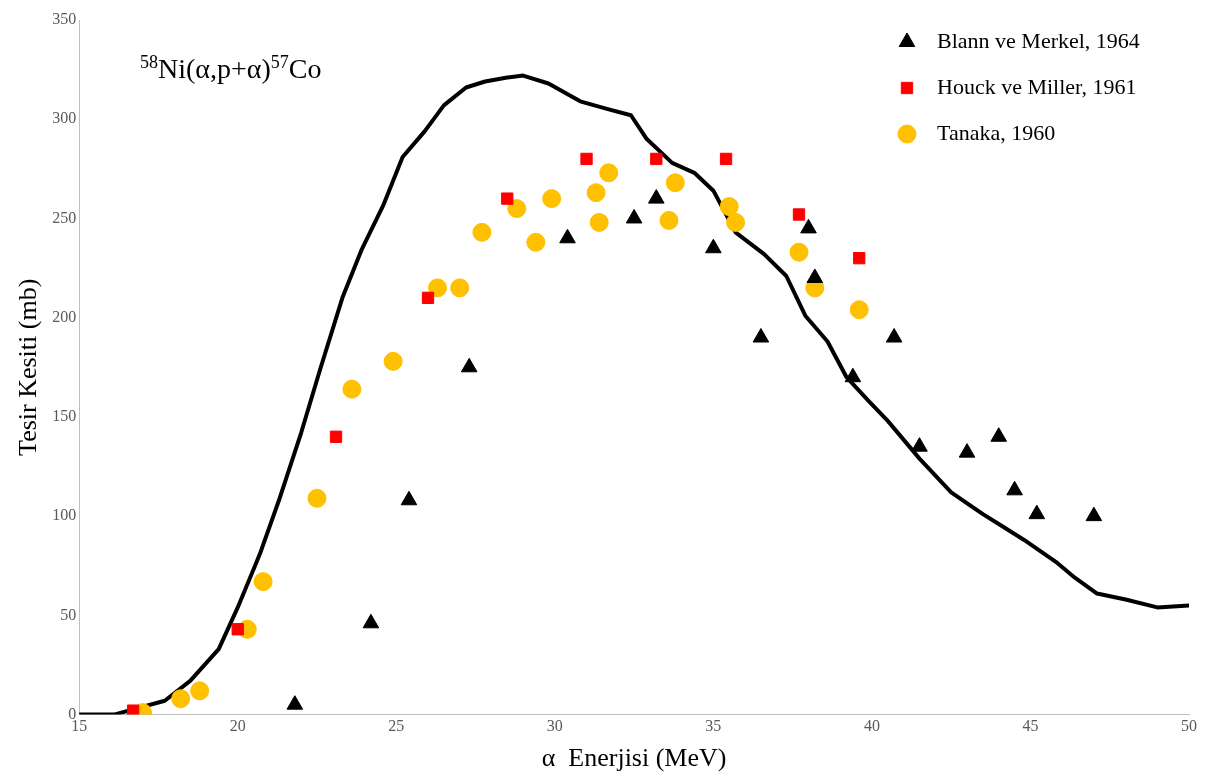 The image size is (1219, 784). Describe the element at coordinates (1189, 726) in the screenshot. I see `x-tick-label: 50` at that location.